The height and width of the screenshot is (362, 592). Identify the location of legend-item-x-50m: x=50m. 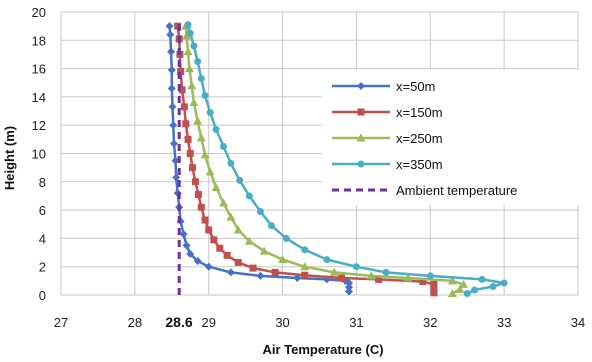
(383, 86).